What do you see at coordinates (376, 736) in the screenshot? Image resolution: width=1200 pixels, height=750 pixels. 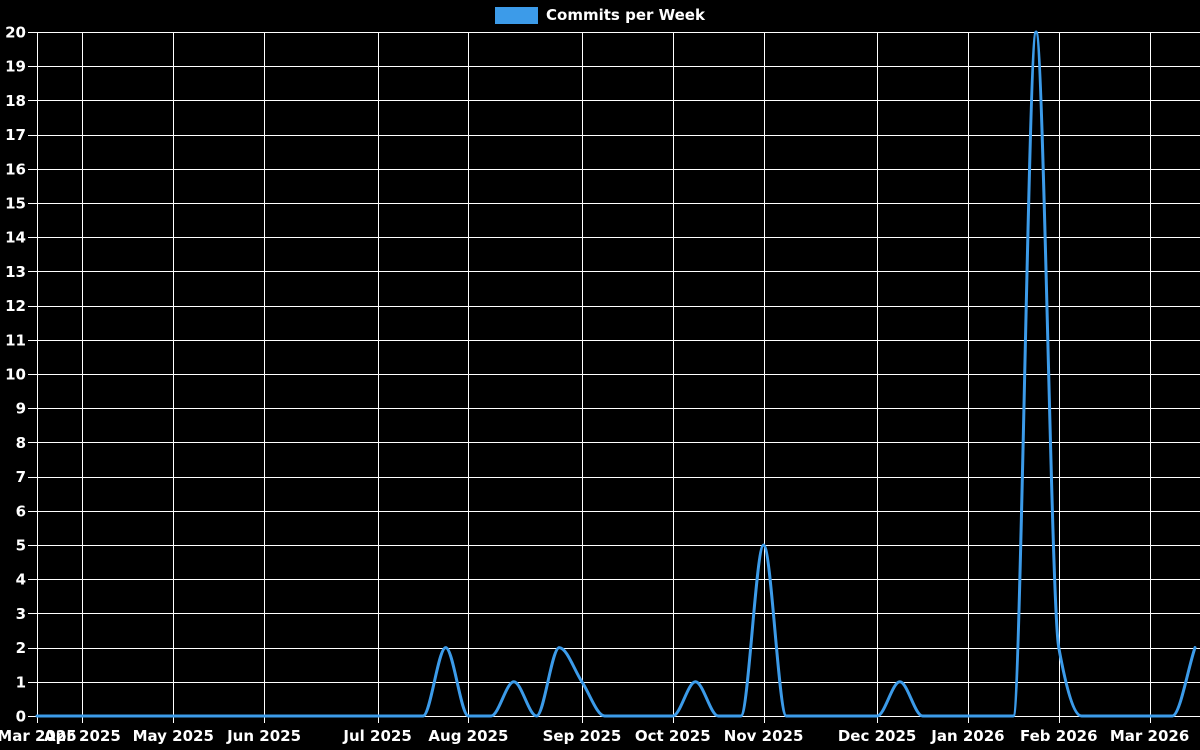 I see `x-axis-tick-label: Jul 2025` at bounding box center [376, 736].